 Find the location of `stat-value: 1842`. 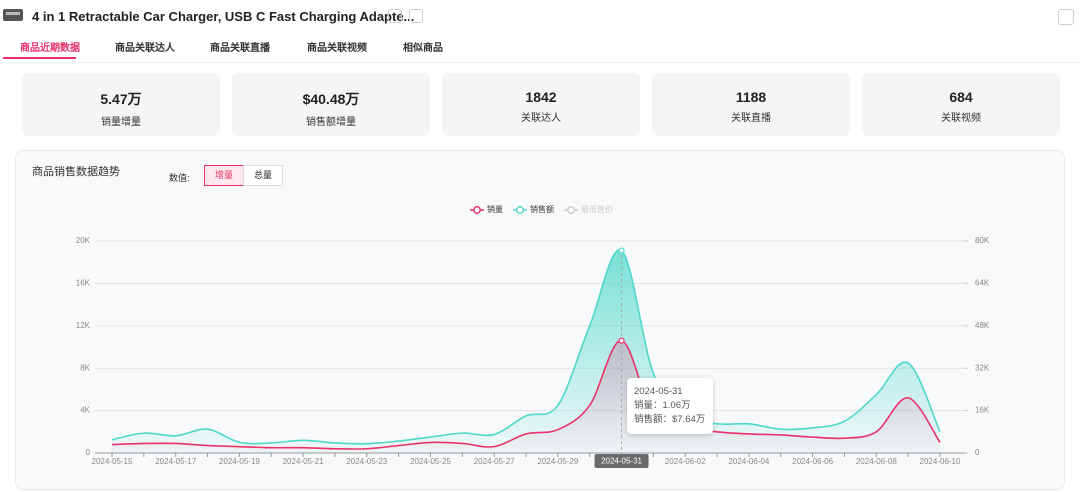

stat-value: 1842 is located at coordinates (541, 97).